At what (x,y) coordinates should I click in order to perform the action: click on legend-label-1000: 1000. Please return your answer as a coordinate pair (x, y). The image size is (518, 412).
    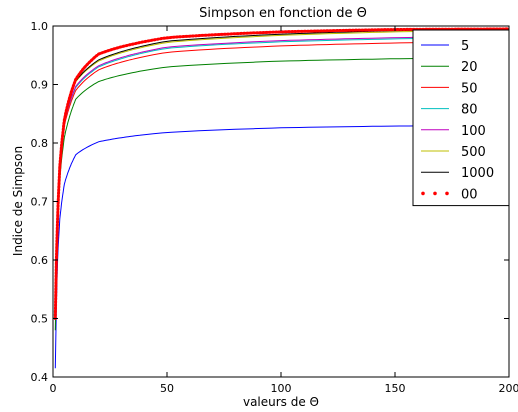
    Looking at the image, I should click on (477, 173).